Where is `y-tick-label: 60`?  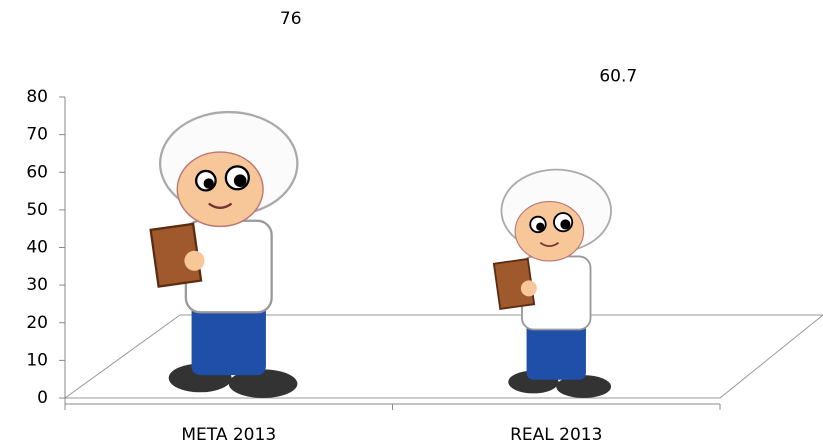
y-tick-label: 60 is located at coordinates (37, 172).